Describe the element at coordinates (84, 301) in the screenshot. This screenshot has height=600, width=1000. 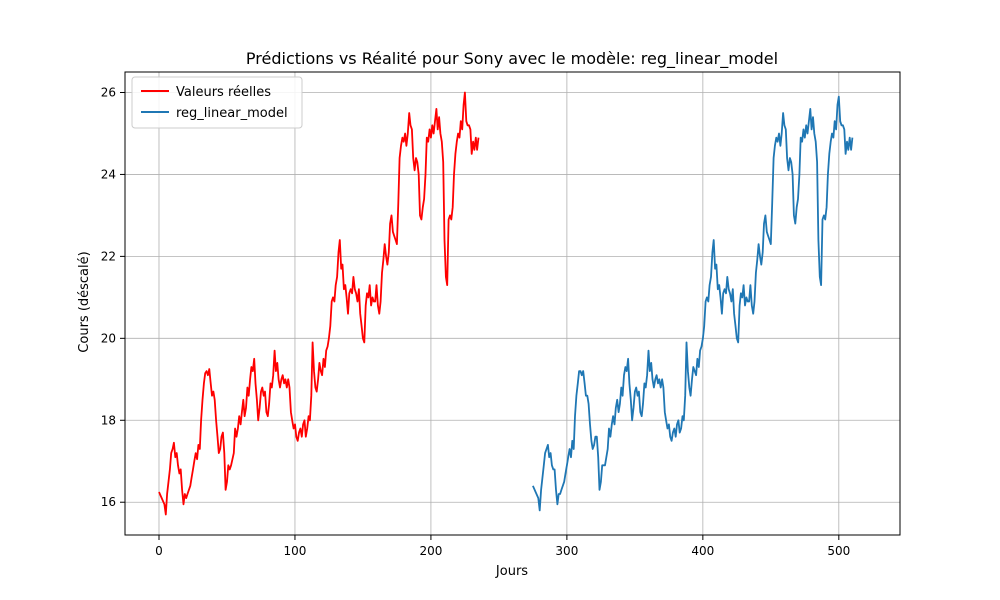
I see `y-axis-label: Cours (déscalé)` at that location.